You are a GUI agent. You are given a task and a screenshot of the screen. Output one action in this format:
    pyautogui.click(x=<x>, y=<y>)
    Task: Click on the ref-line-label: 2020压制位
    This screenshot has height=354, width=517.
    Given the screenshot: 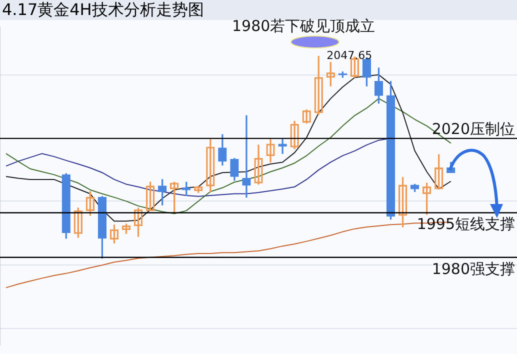 What is the action you would take?
    pyautogui.click(x=473, y=129)
    